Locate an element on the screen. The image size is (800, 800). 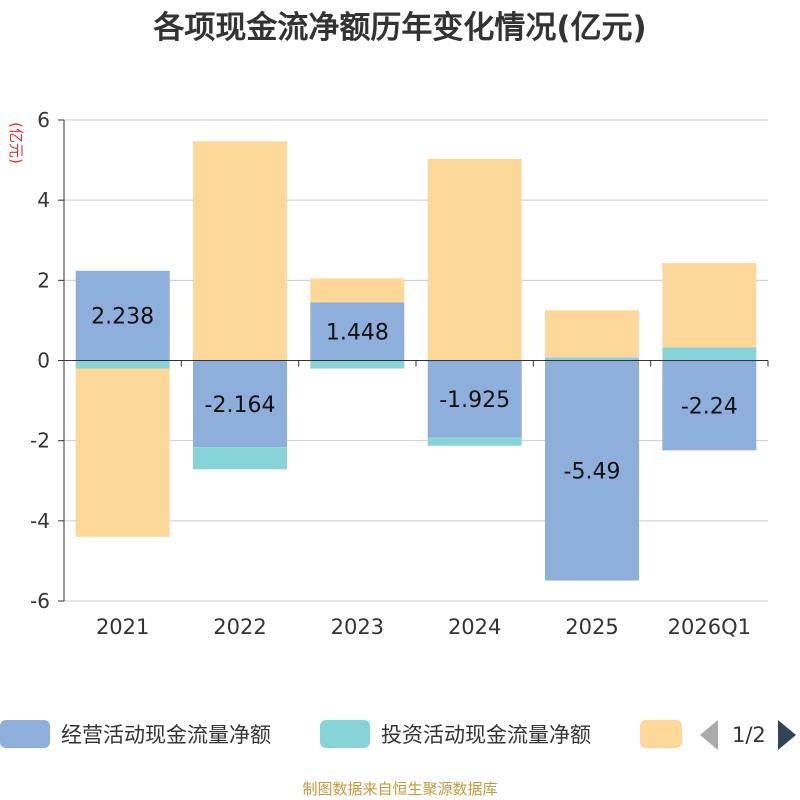
x-tick-label: 2026Q1 is located at coordinates (709, 627).